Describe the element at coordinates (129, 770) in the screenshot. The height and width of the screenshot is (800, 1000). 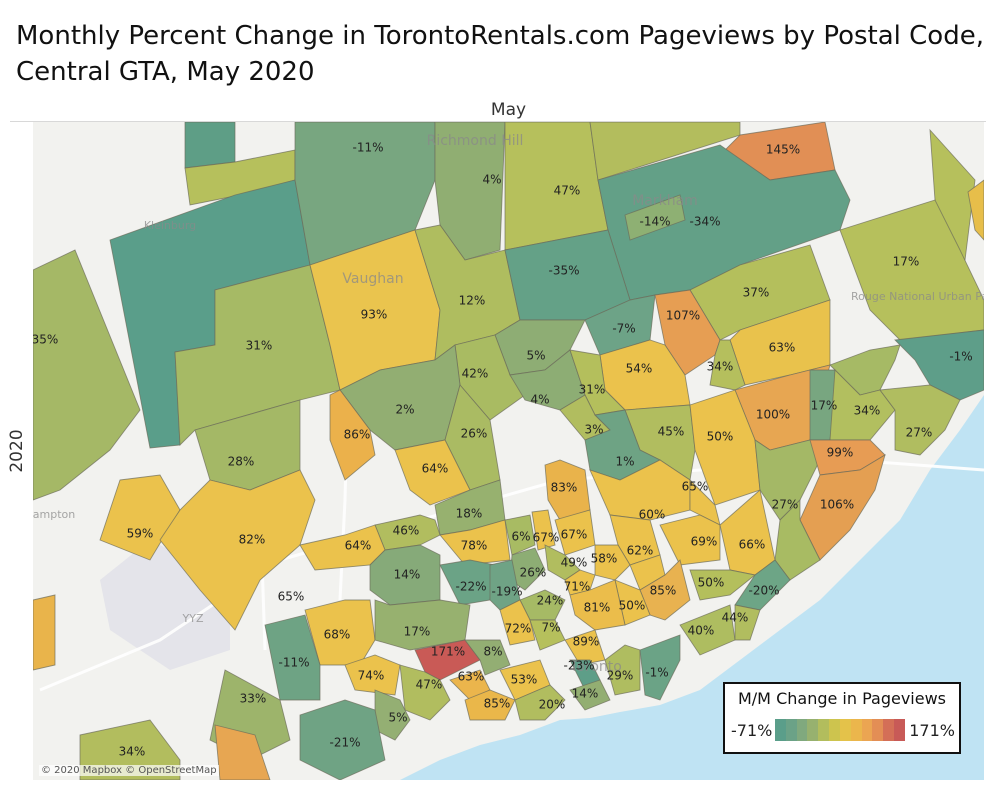
I see `map-attribution: © 2020 Mapbox © OpenStreetMap` at that location.